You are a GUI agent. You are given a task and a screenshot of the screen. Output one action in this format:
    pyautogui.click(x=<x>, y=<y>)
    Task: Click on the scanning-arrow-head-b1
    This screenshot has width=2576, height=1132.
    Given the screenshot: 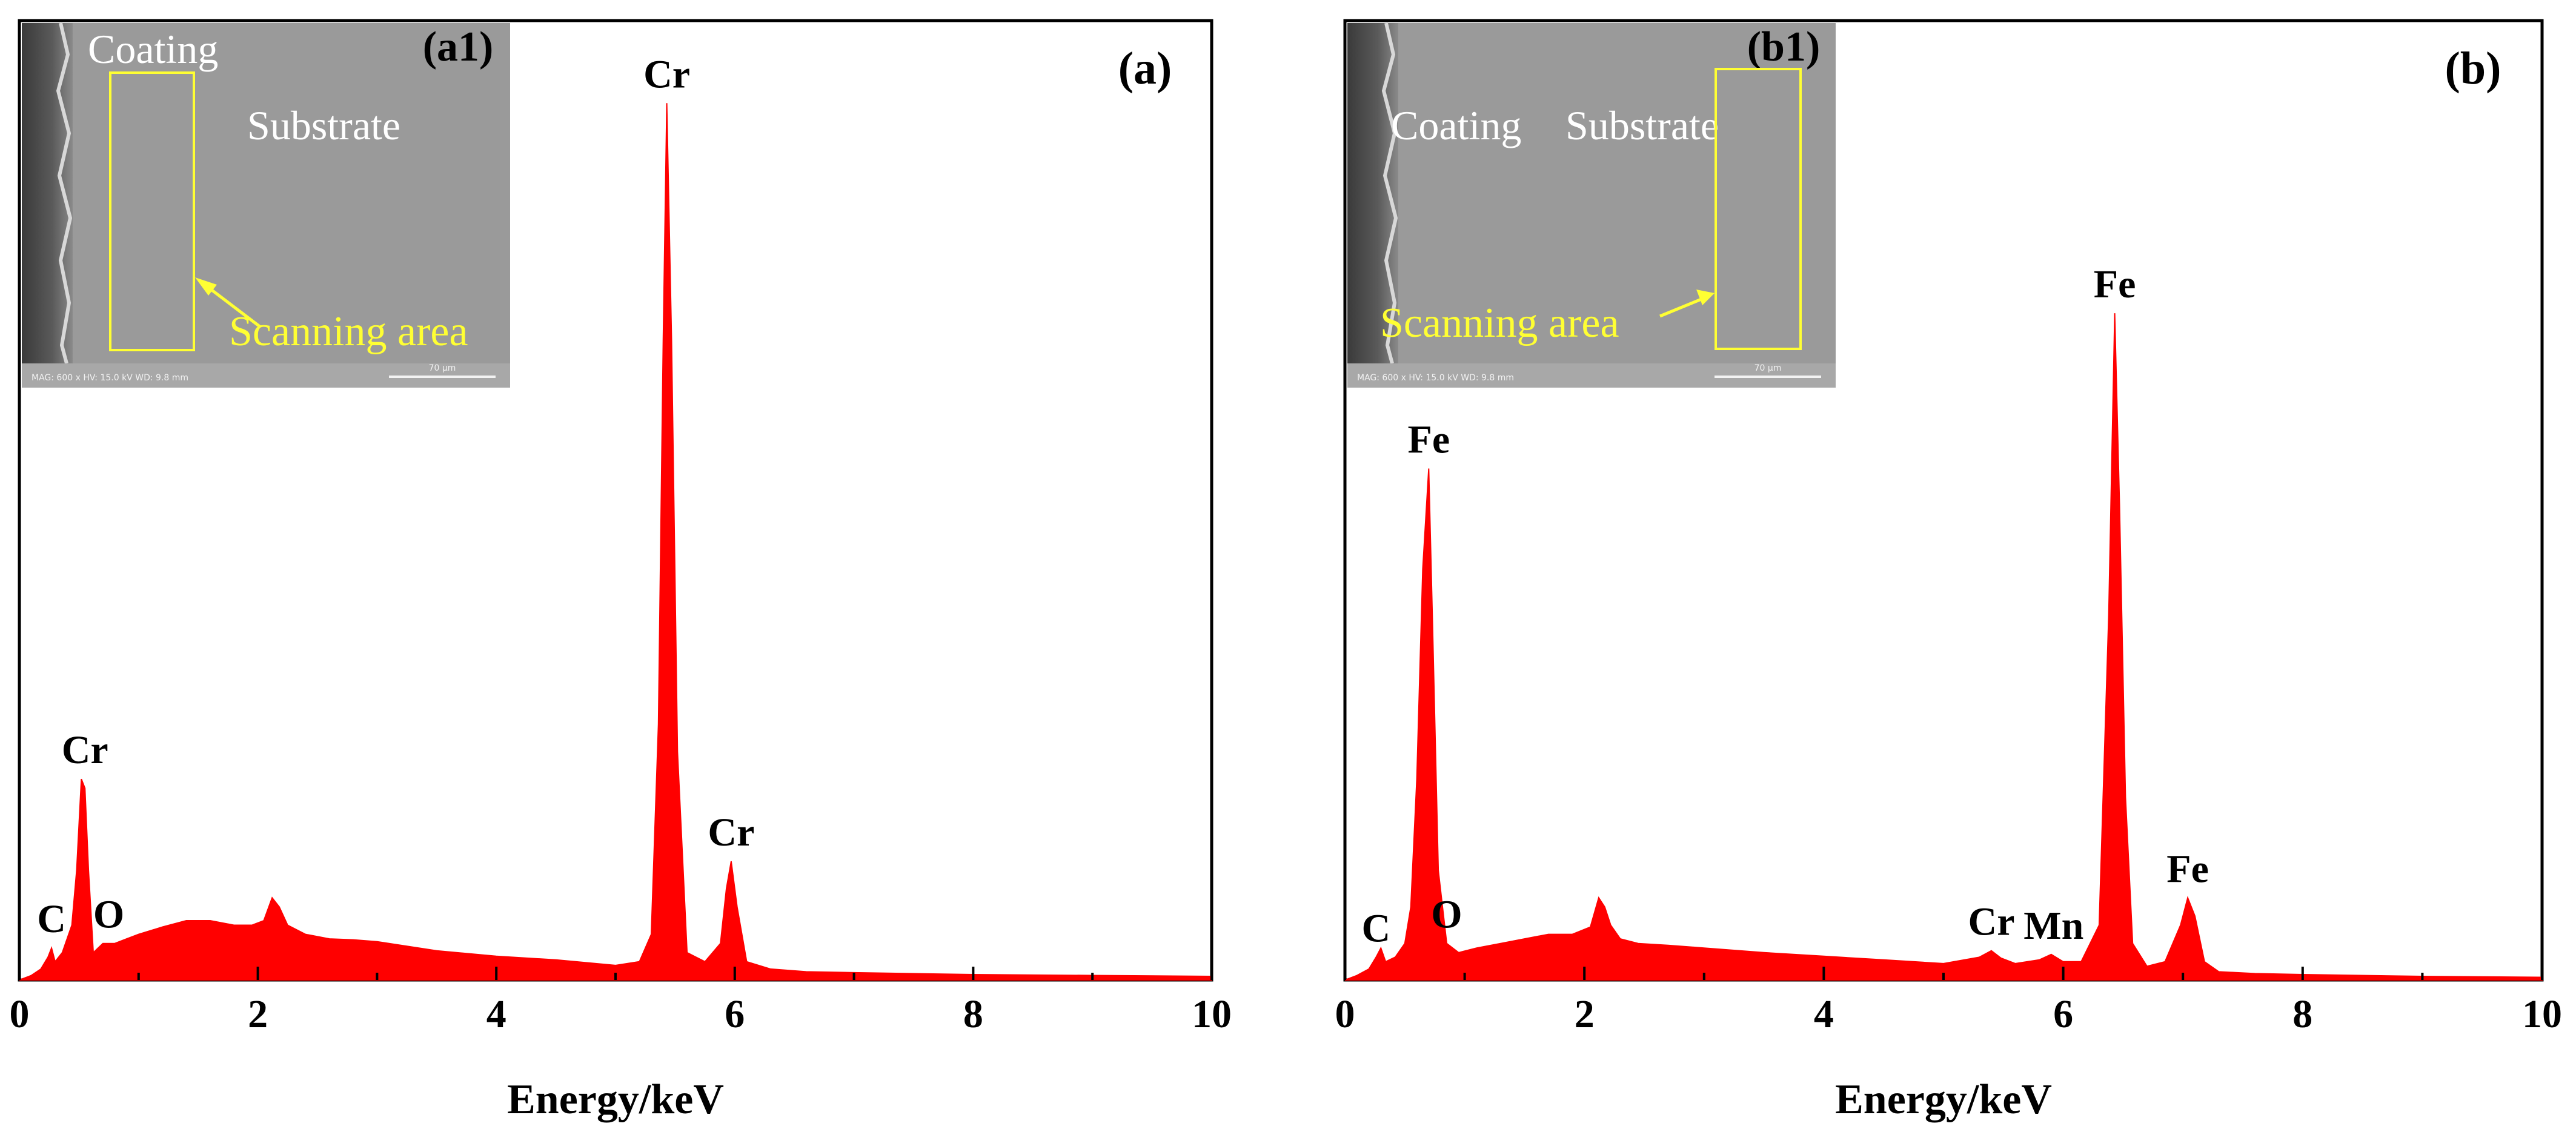 What is the action you would take?
    pyautogui.click(x=1706, y=297)
    